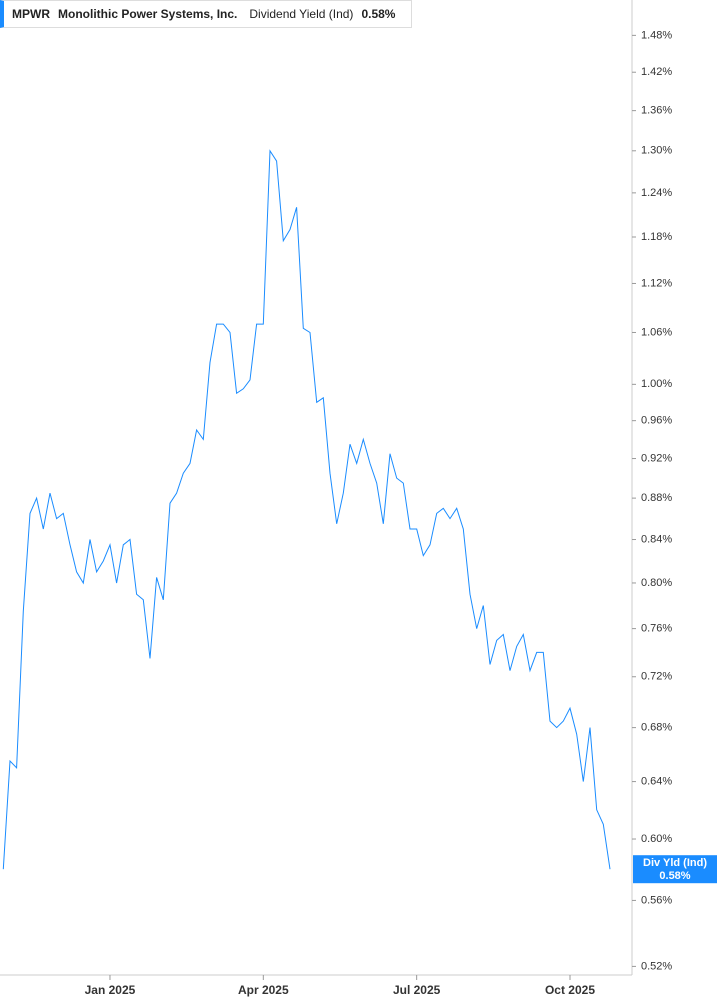  Describe the element at coordinates (656, 629) in the screenshot. I see `y-tick-label: 0.76%` at that location.